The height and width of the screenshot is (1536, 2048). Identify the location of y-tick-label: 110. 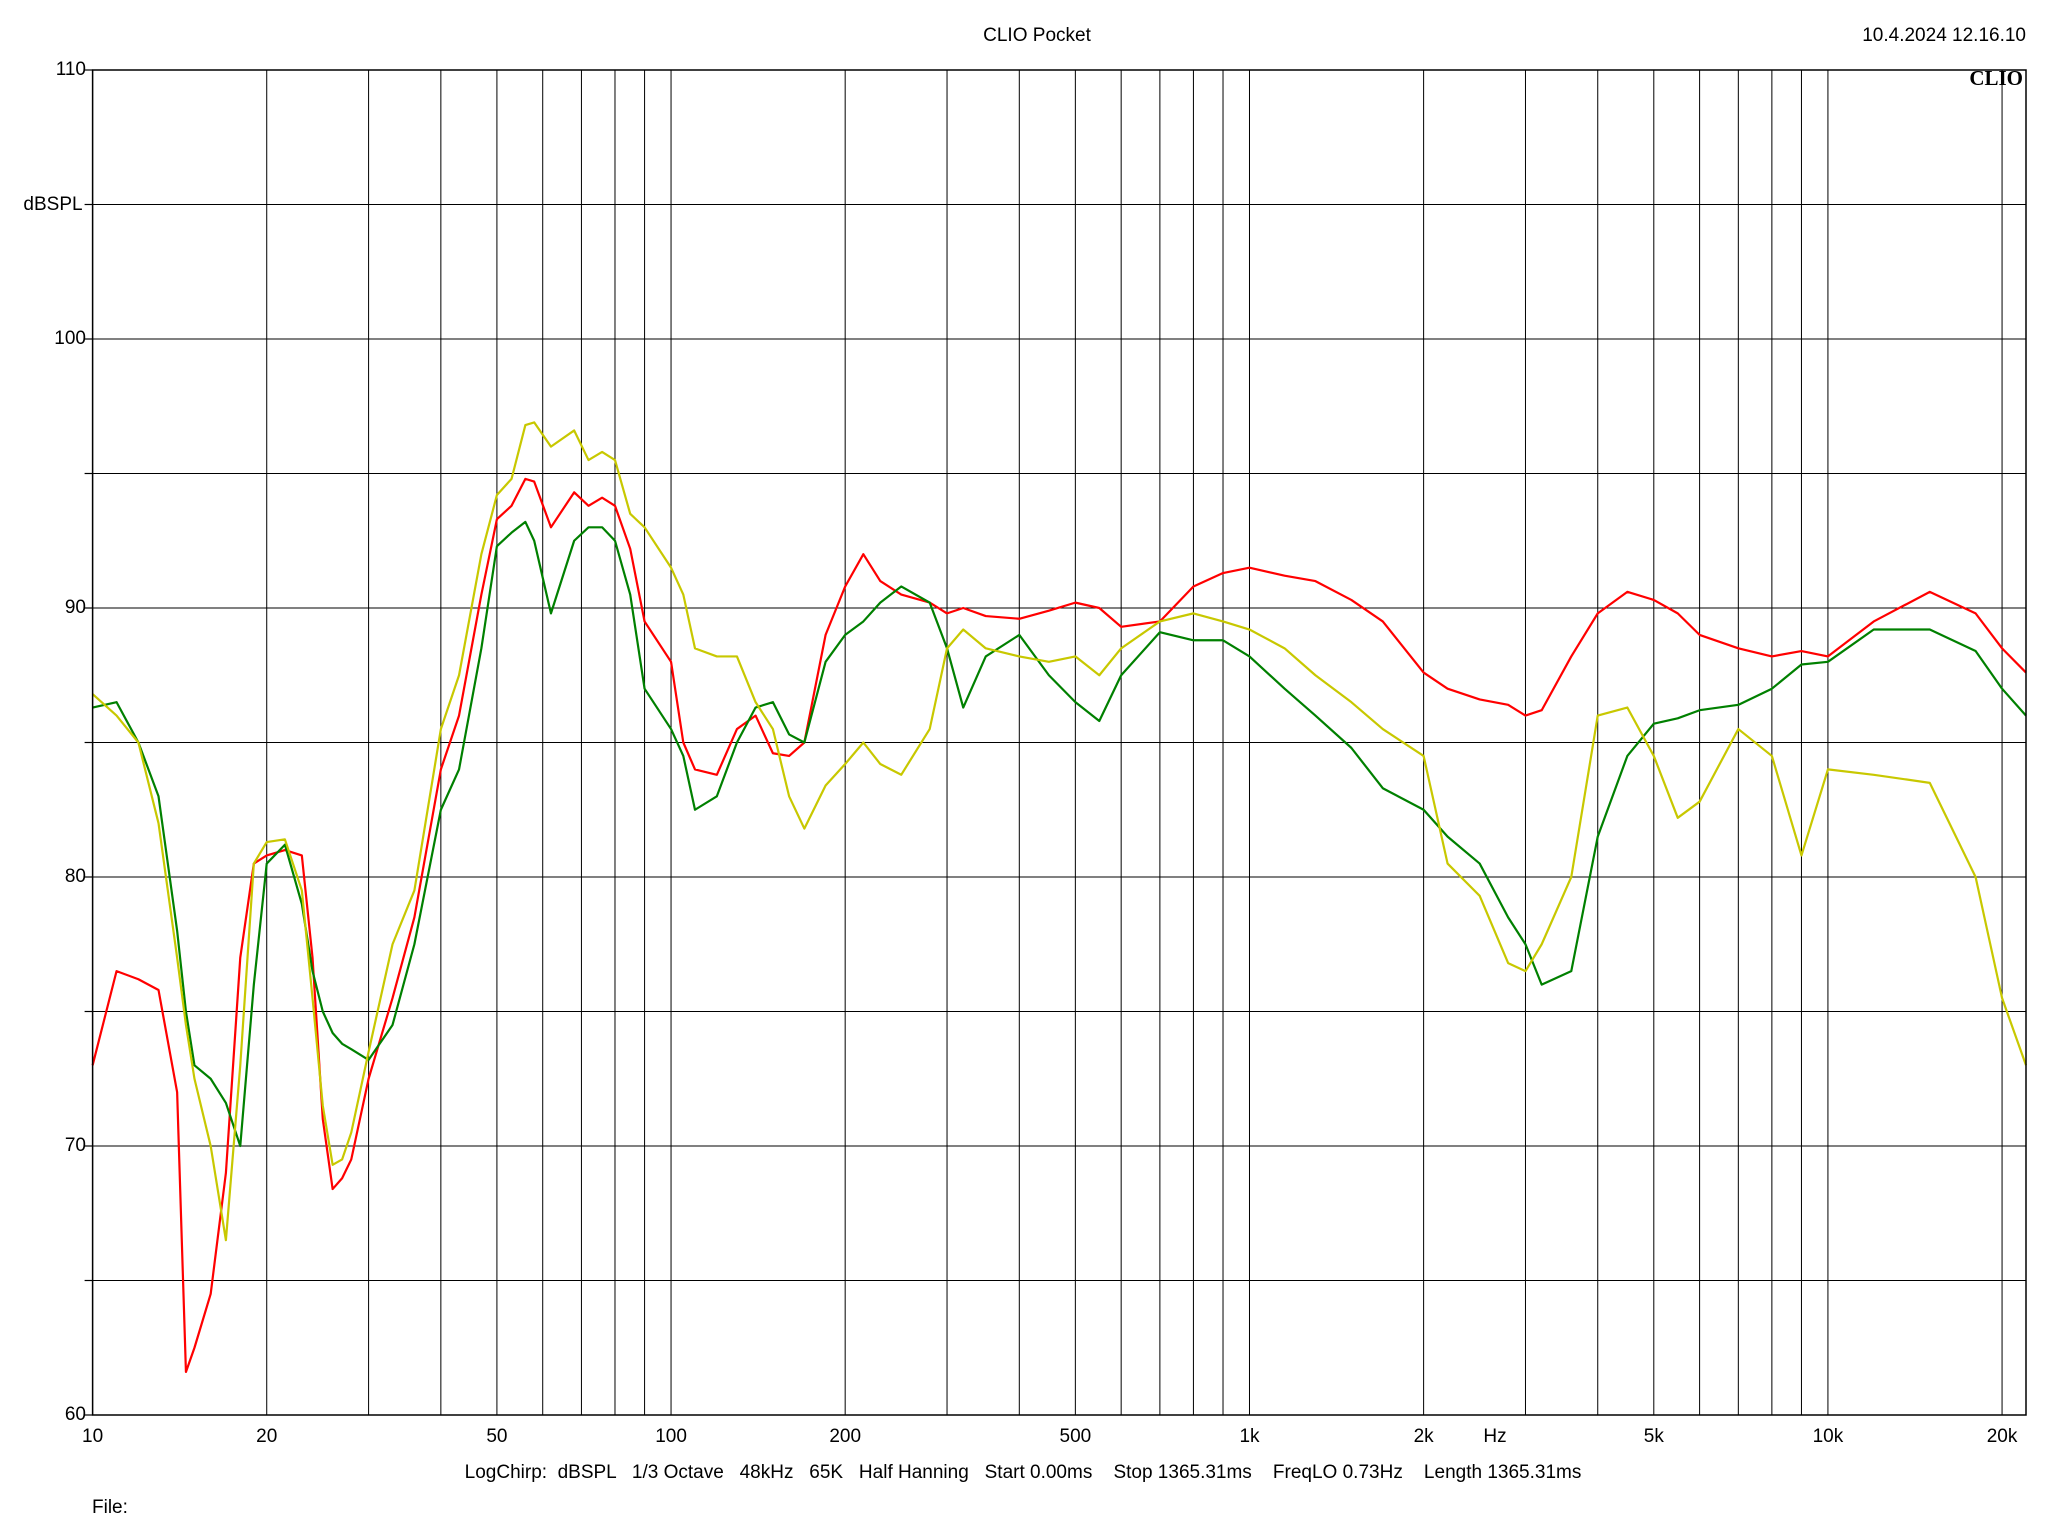
(71, 69).